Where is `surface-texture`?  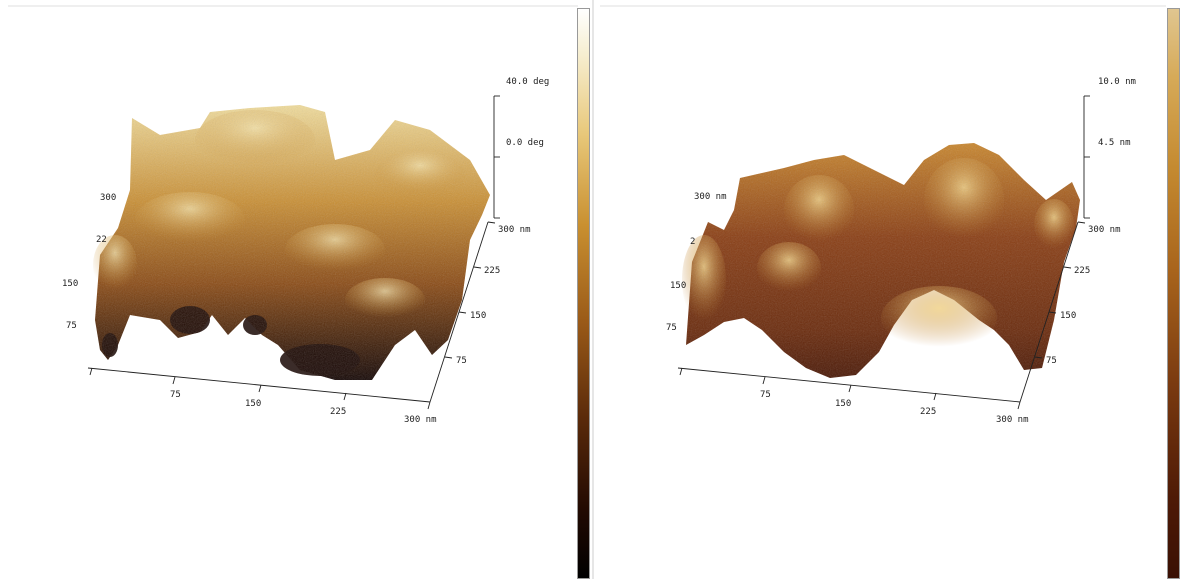
surface-texture is located at coordinates (883, 260).